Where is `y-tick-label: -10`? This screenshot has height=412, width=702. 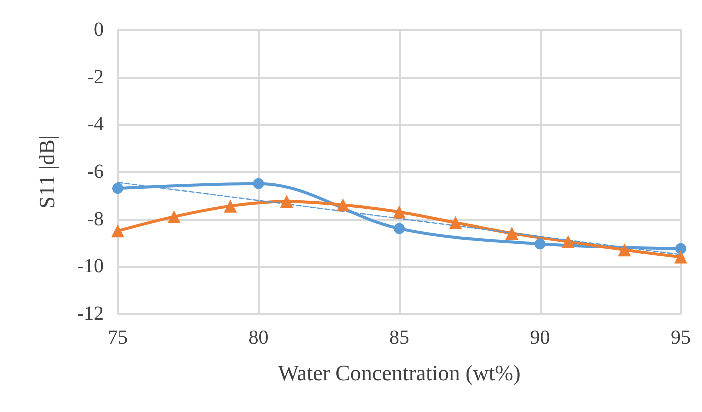
y-tick-label: -10 is located at coordinates (90, 267).